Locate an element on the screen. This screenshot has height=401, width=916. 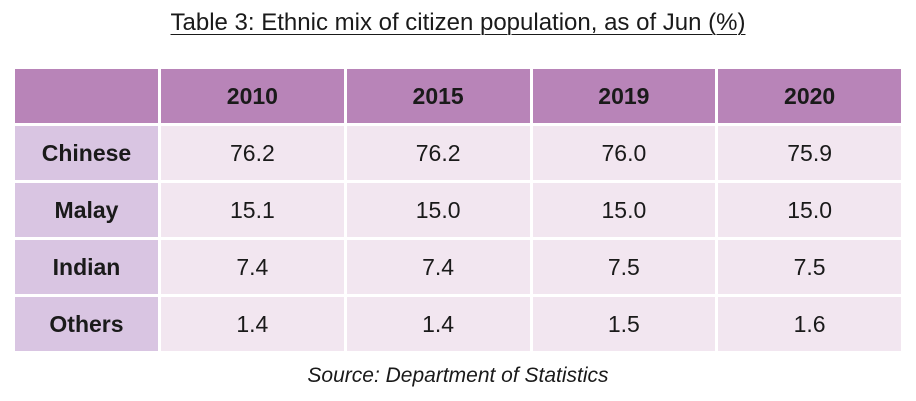
row-header: Indian is located at coordinates (86, 267).